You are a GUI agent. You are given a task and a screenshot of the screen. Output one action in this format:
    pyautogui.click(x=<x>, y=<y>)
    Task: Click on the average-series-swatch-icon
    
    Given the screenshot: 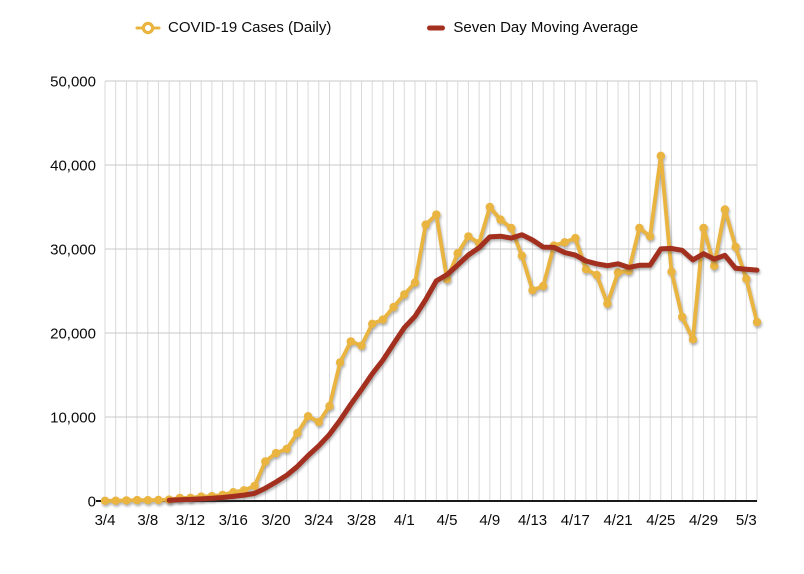 What is the action you would take?
    pyautogui.click(x=436, y=27)
    